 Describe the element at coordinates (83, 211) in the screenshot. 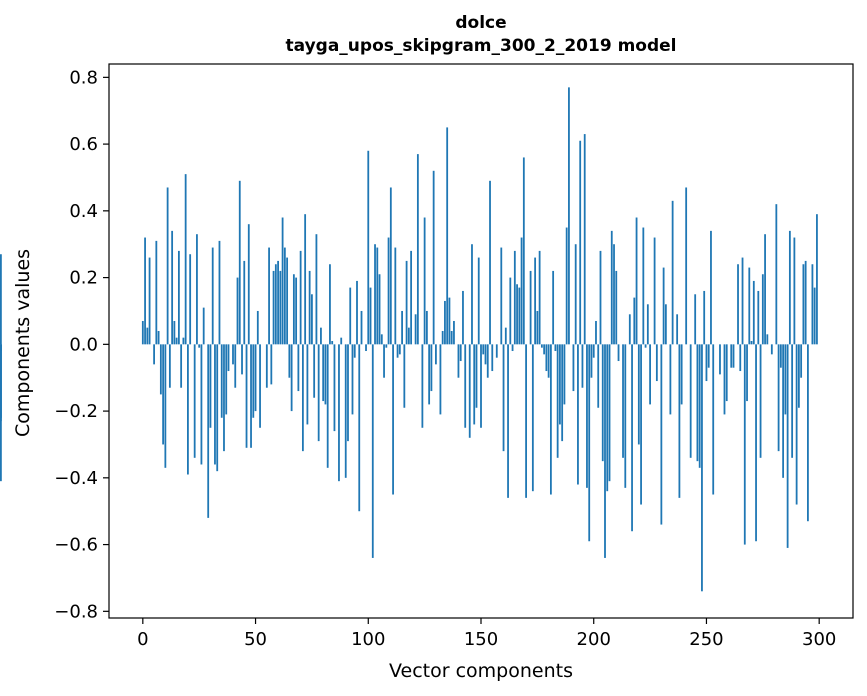

I see `y-tick-label: 0.4` at that location.